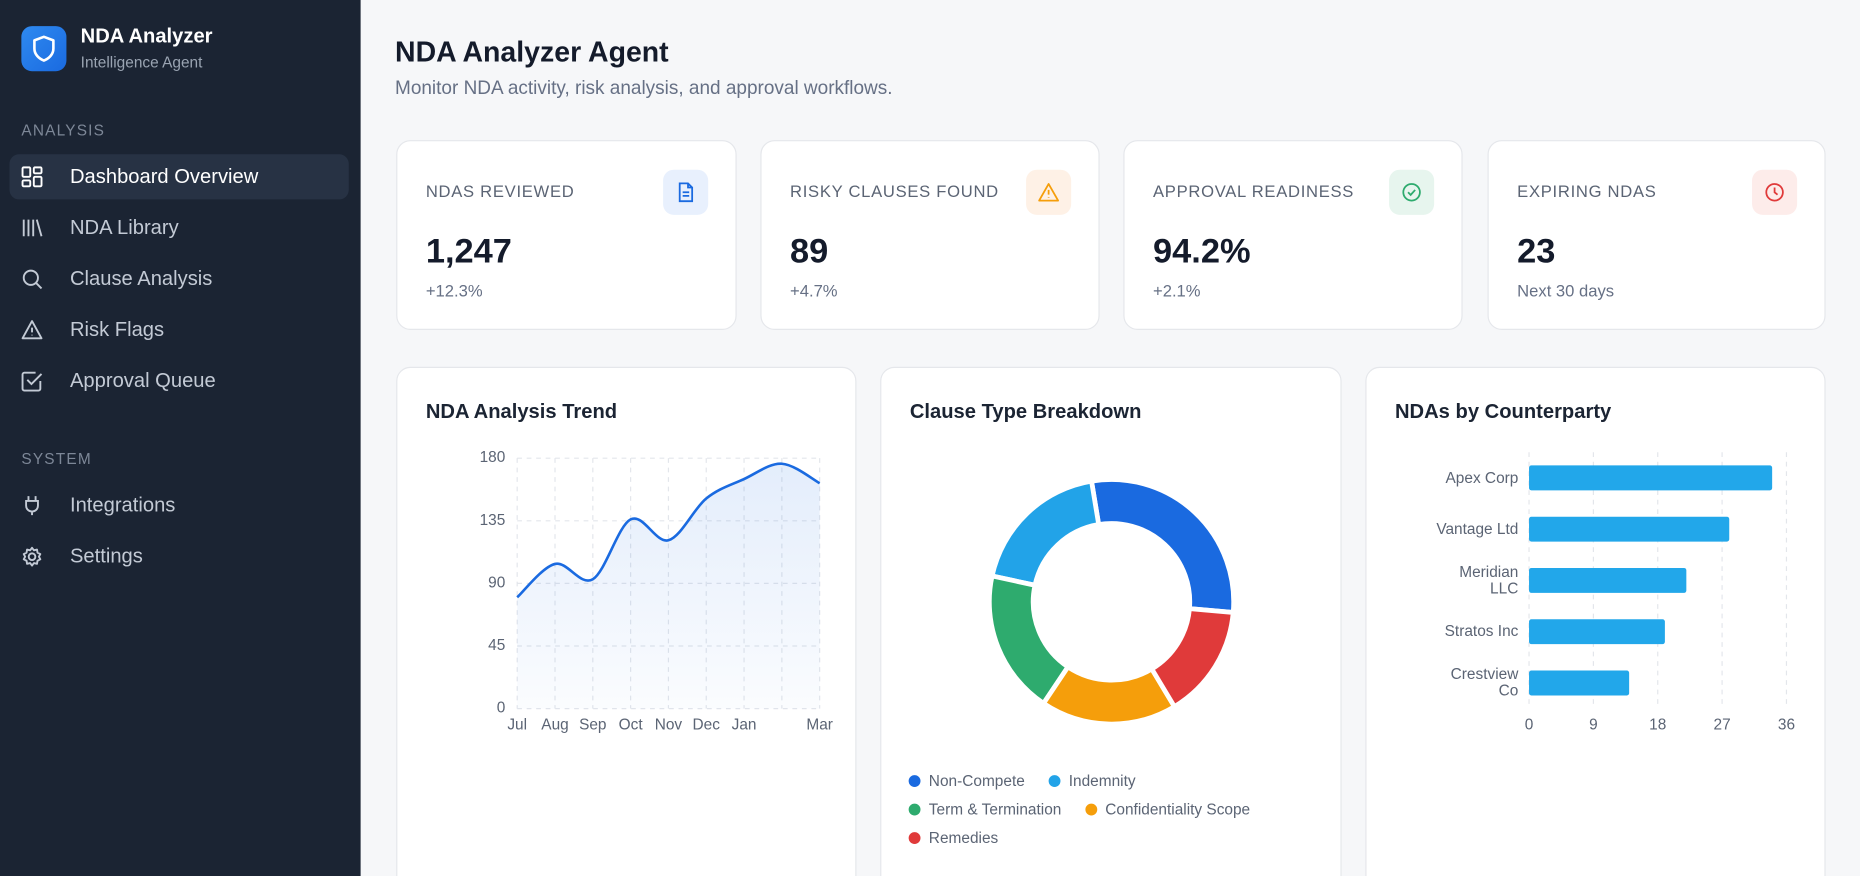 This screenshot has height=876, width=1860. I want to click on x-tick-label: Aug, so click(554, 724).